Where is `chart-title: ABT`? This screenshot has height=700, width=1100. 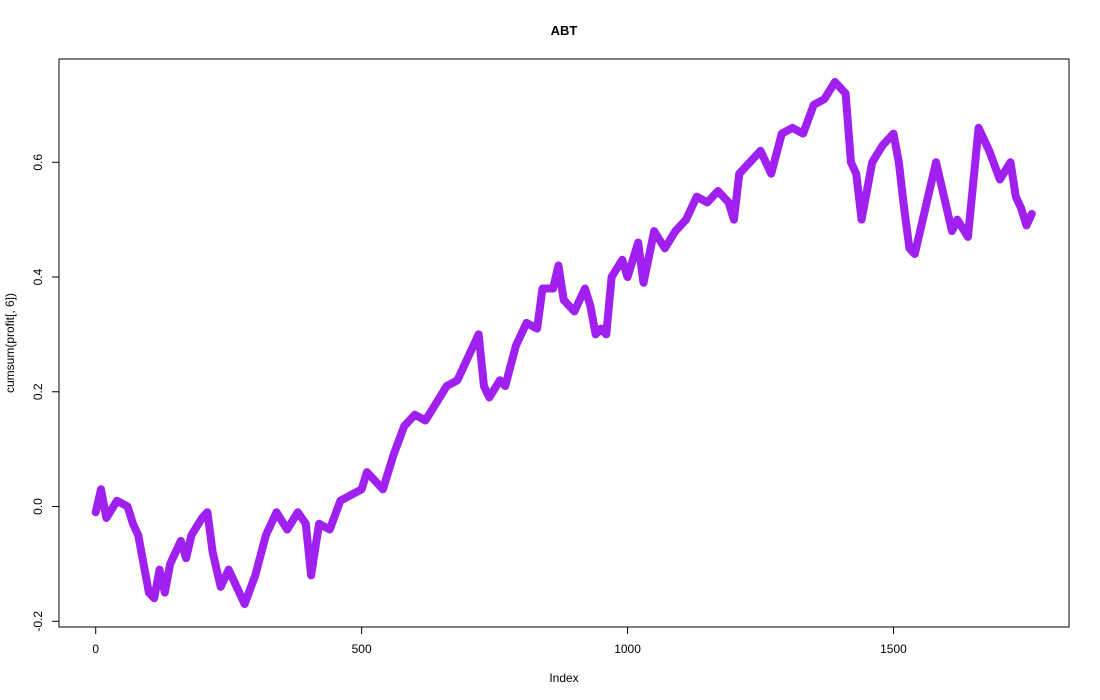
chart-title: ABT is located at coordinates (564, 30).